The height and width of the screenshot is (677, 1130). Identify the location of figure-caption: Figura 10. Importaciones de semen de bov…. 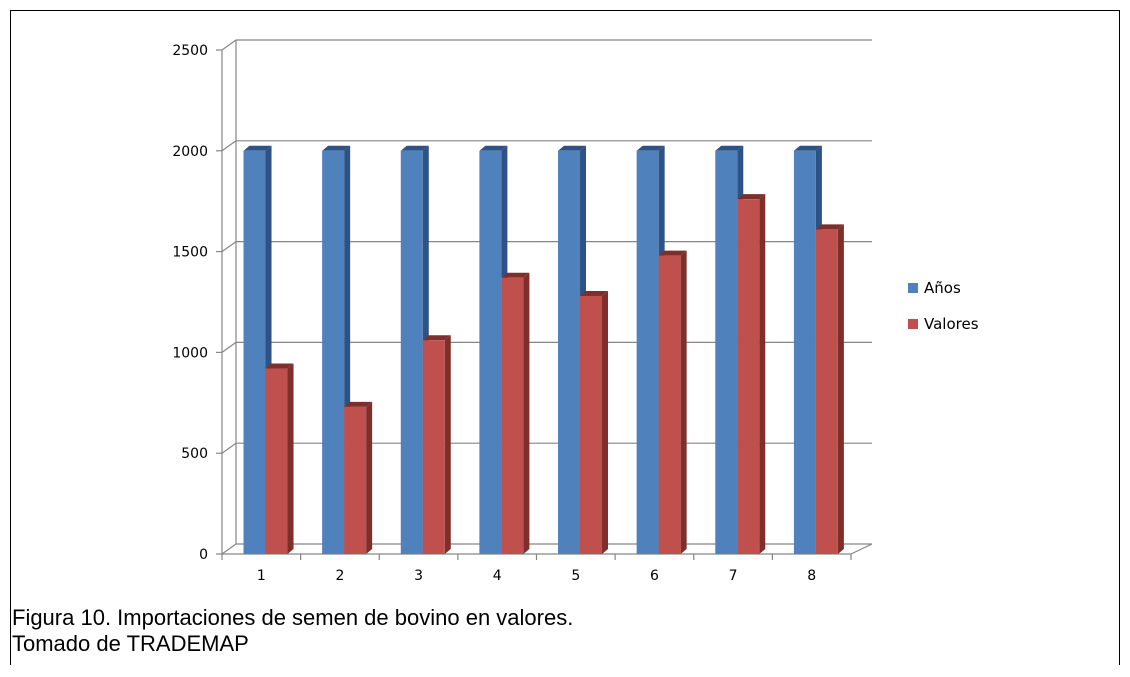
(292, 631).